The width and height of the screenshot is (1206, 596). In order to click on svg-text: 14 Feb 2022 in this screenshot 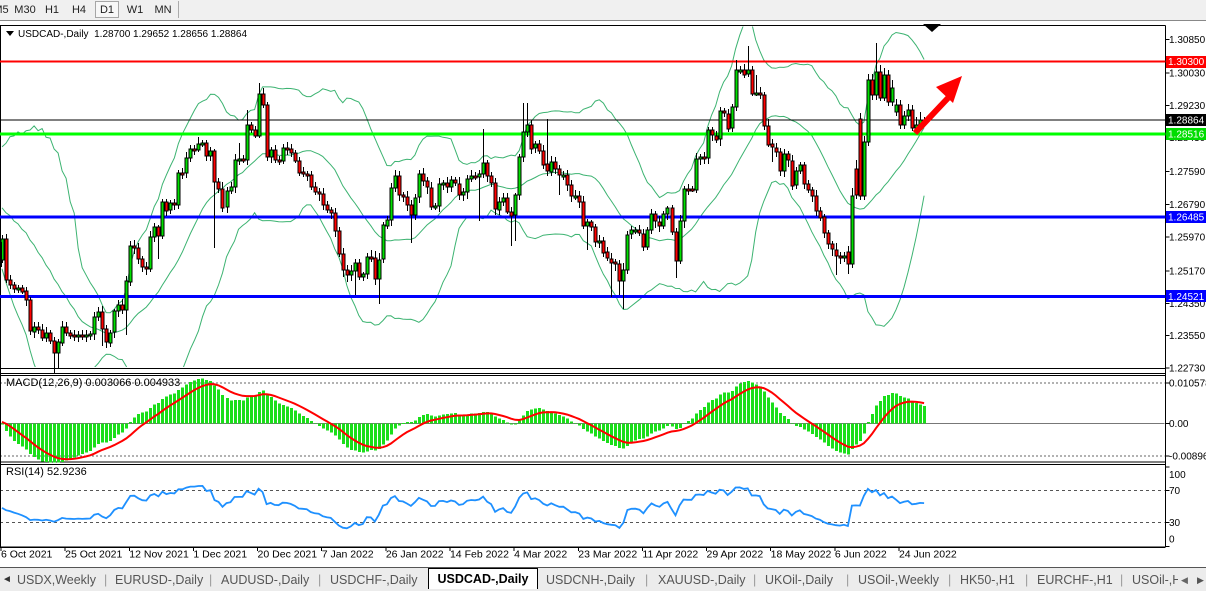, I will do `click(479, 555)`.